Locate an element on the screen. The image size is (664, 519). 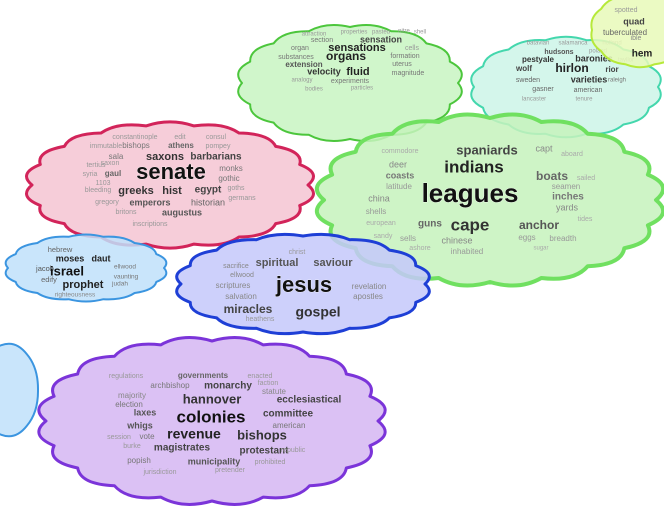
cloud-word: germans is located at coordinates (242, 198).